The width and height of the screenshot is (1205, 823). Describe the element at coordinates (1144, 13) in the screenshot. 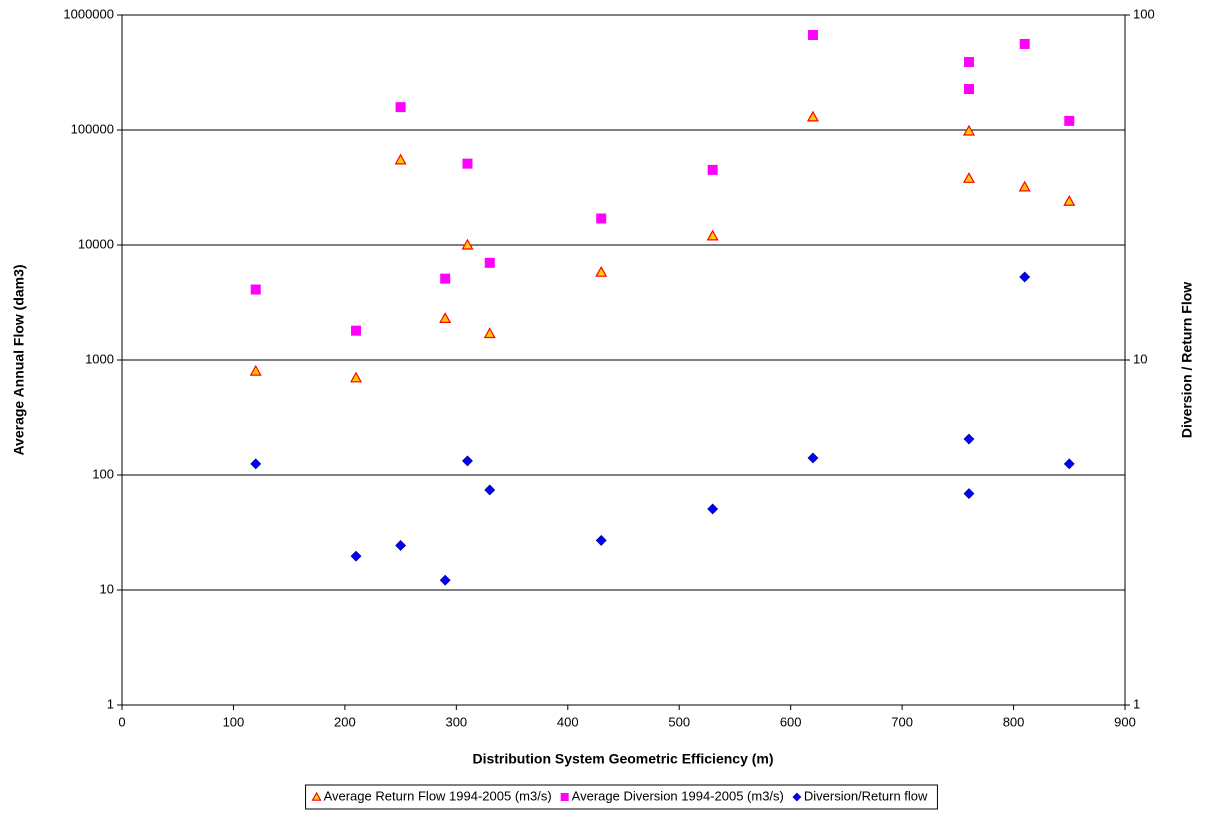

I see `y2-tick-label: 100` at that location.